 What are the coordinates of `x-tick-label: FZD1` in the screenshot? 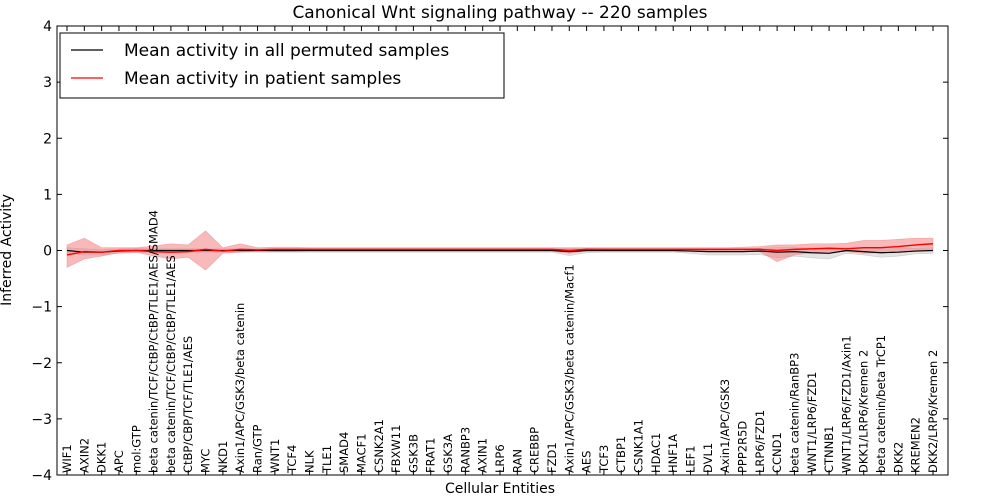 It's located at (552, 457).